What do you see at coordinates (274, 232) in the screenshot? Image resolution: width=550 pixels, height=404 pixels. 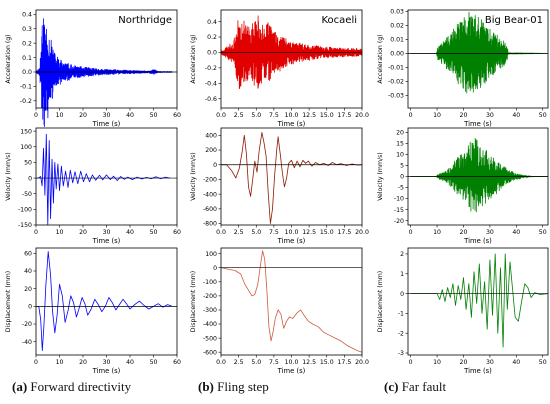 I see `x-tick-label: 7.5` at bounding box center [274, 232].